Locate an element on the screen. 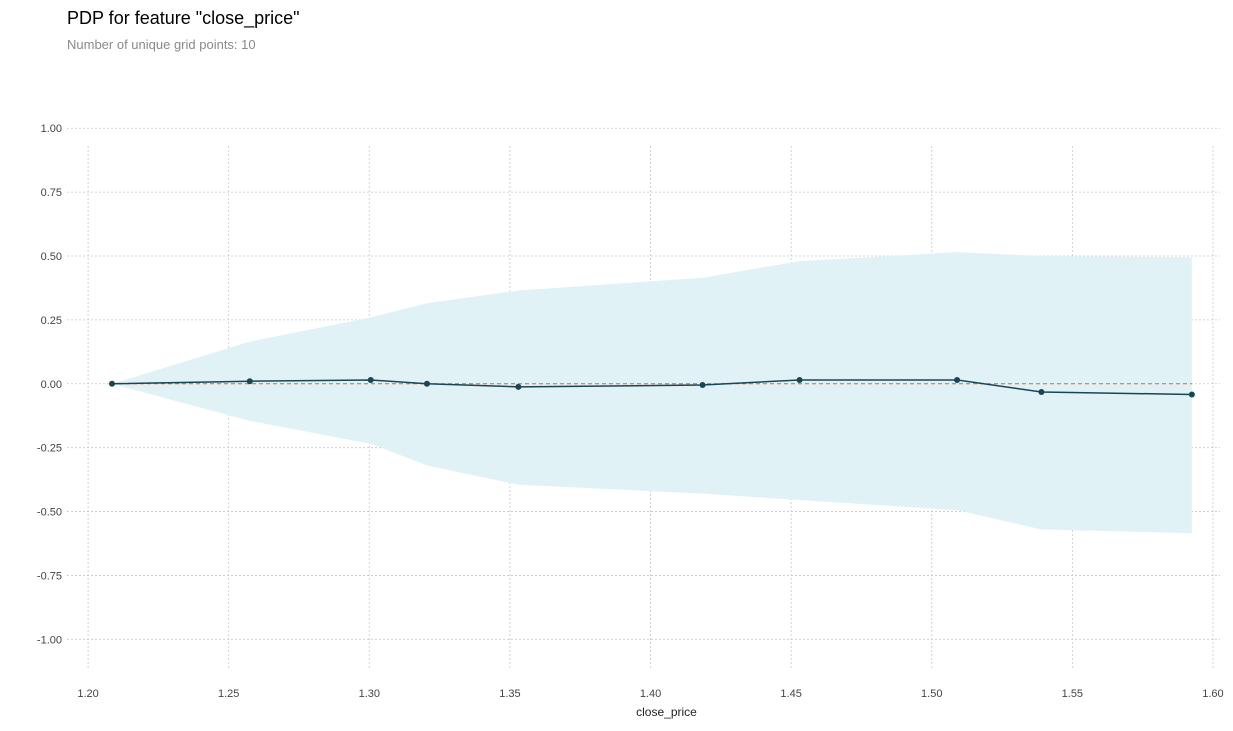 The height and width of the screenshot is (731, 1233). pdp-line-layer is located at coordinates (651, 387).